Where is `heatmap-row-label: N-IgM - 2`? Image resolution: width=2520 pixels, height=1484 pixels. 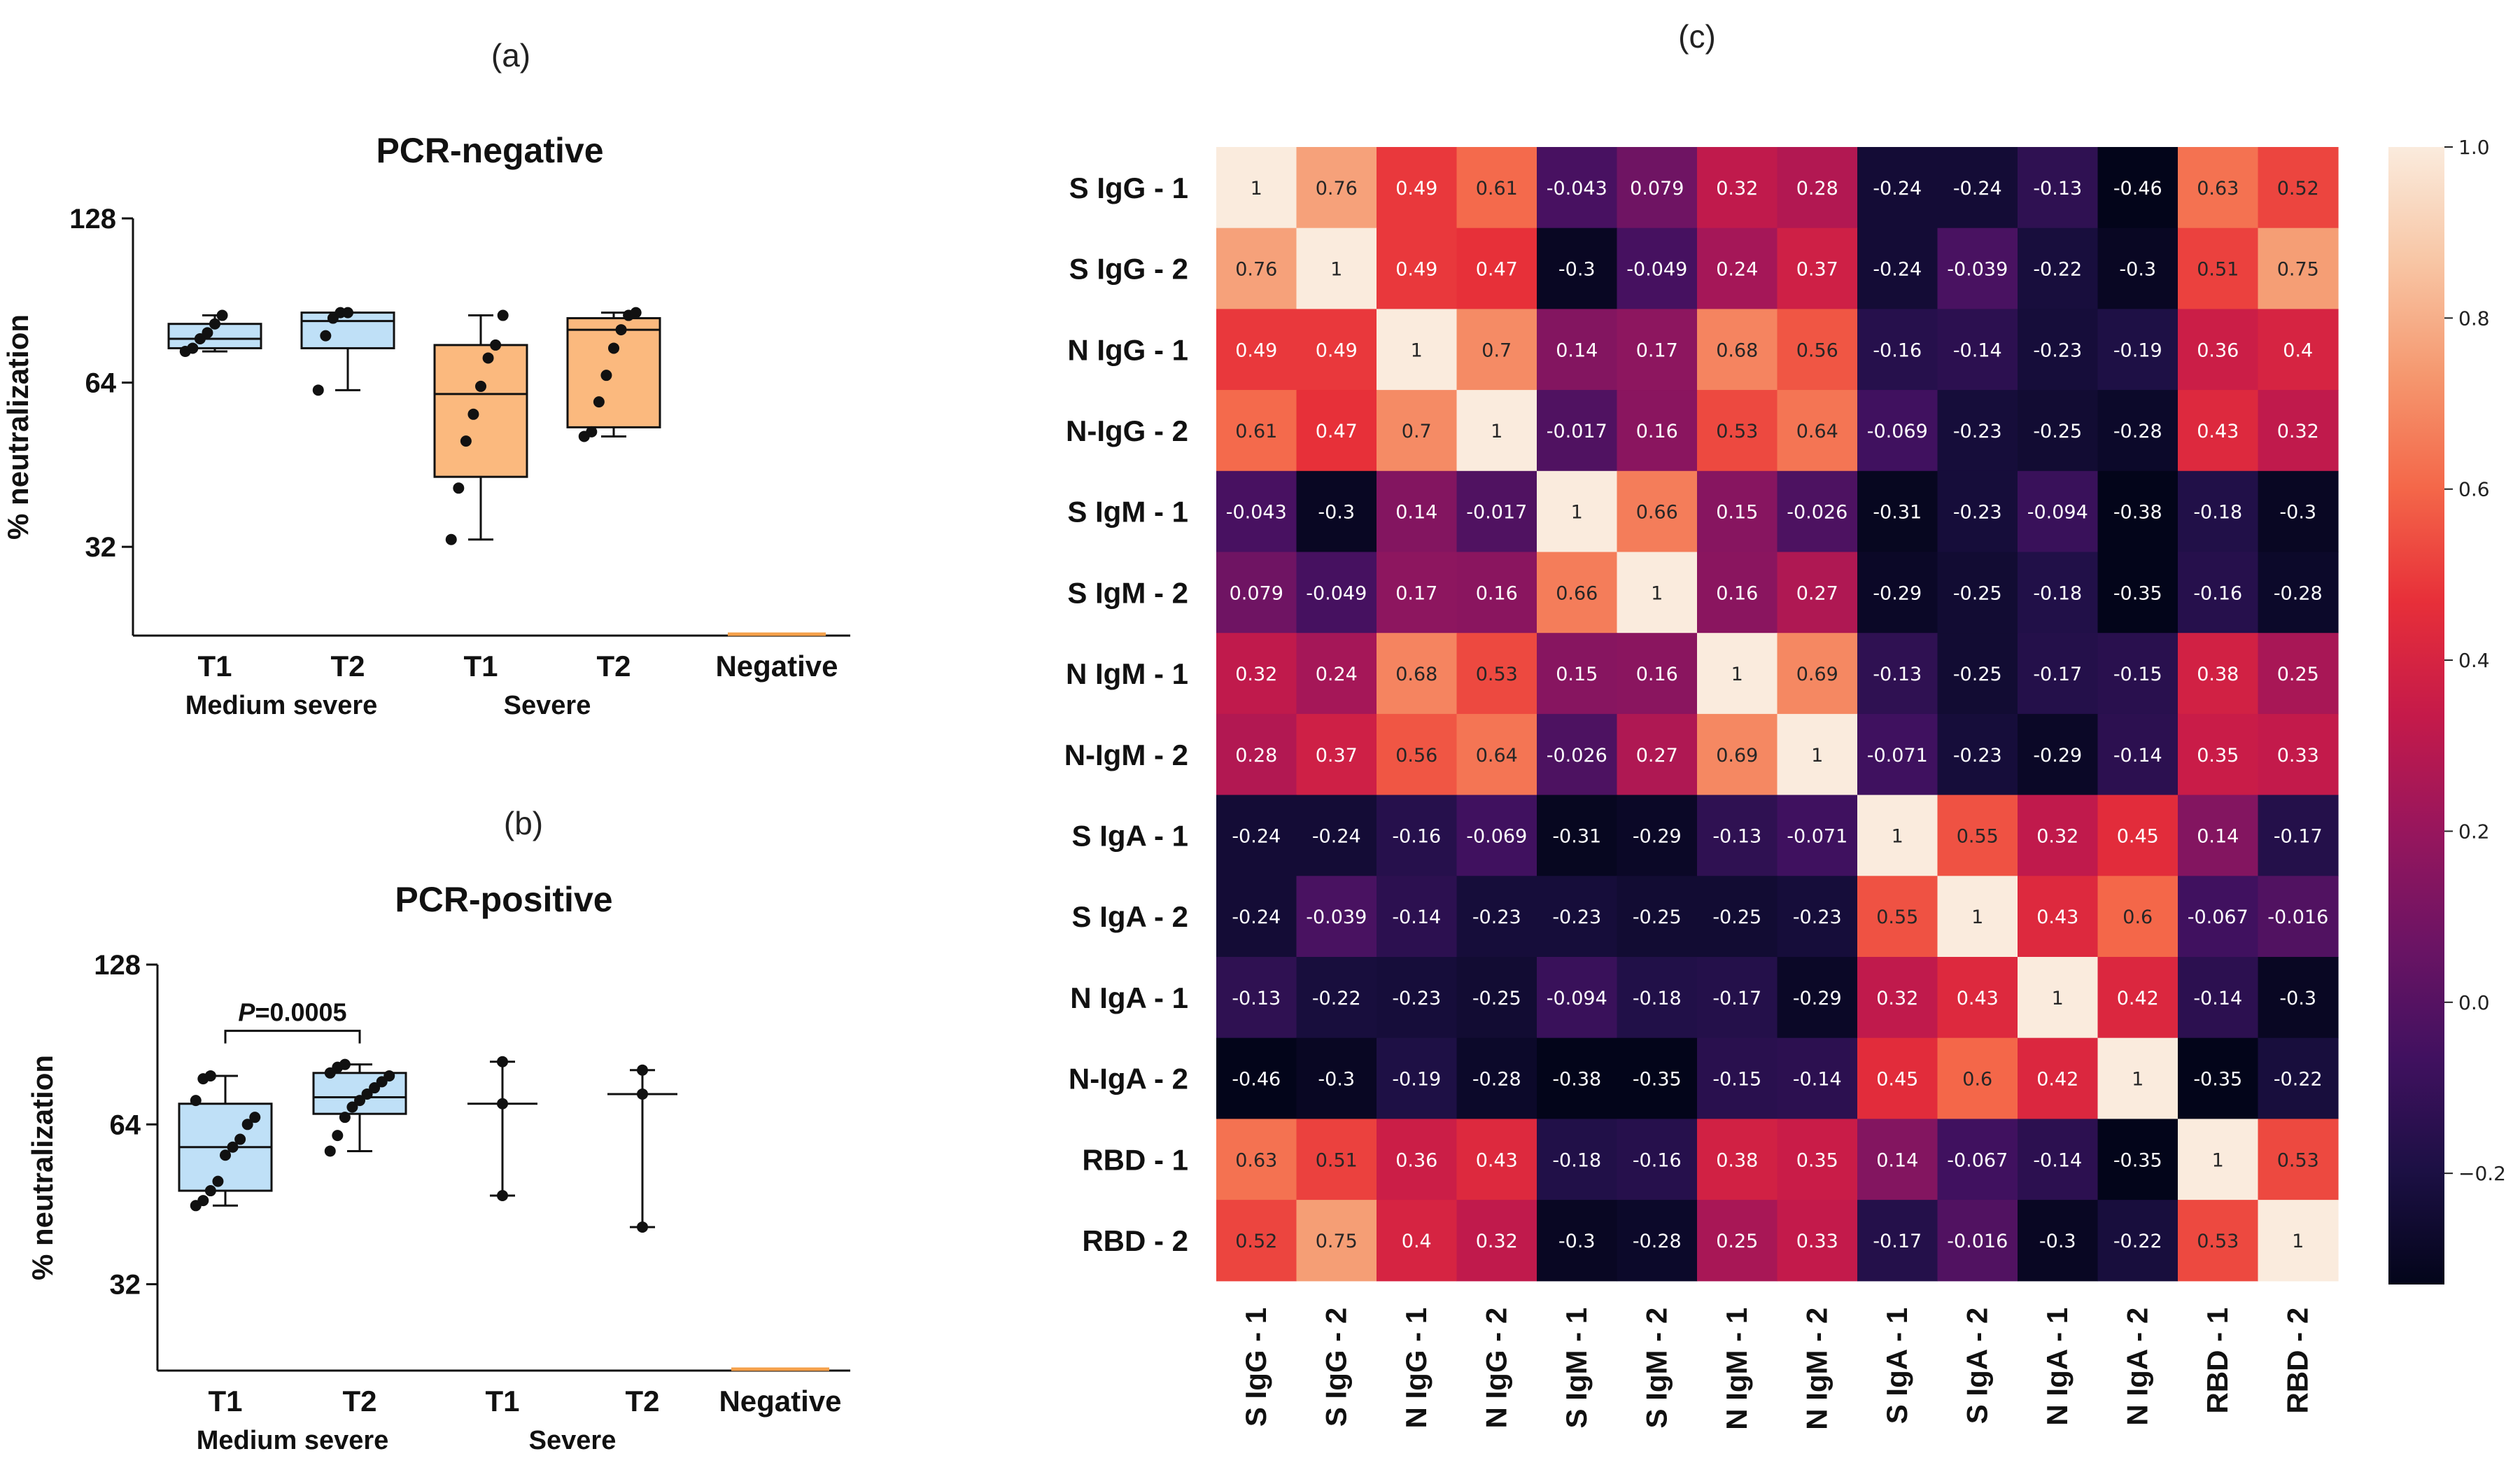
heatmap-row-label: N-IgM - 2 is located at coordinates (1126, 754).